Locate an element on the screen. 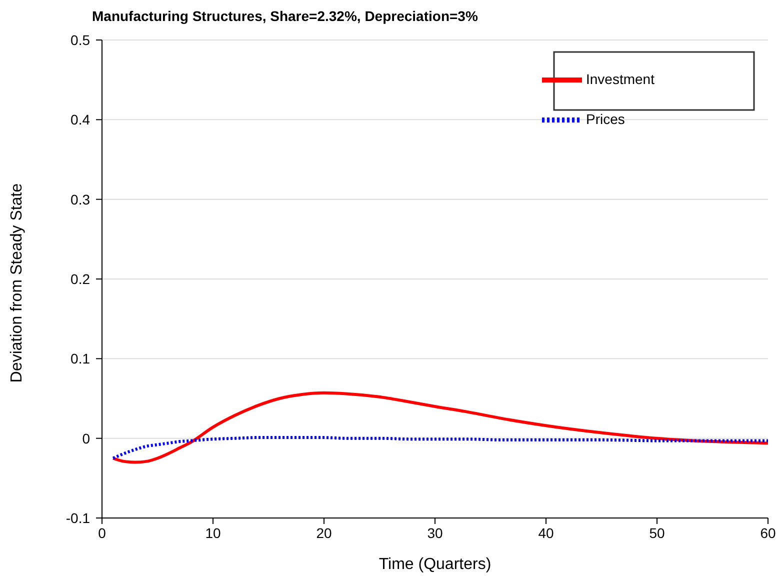  y-tick-label: 0.3 is located at coordinates (80, 199).